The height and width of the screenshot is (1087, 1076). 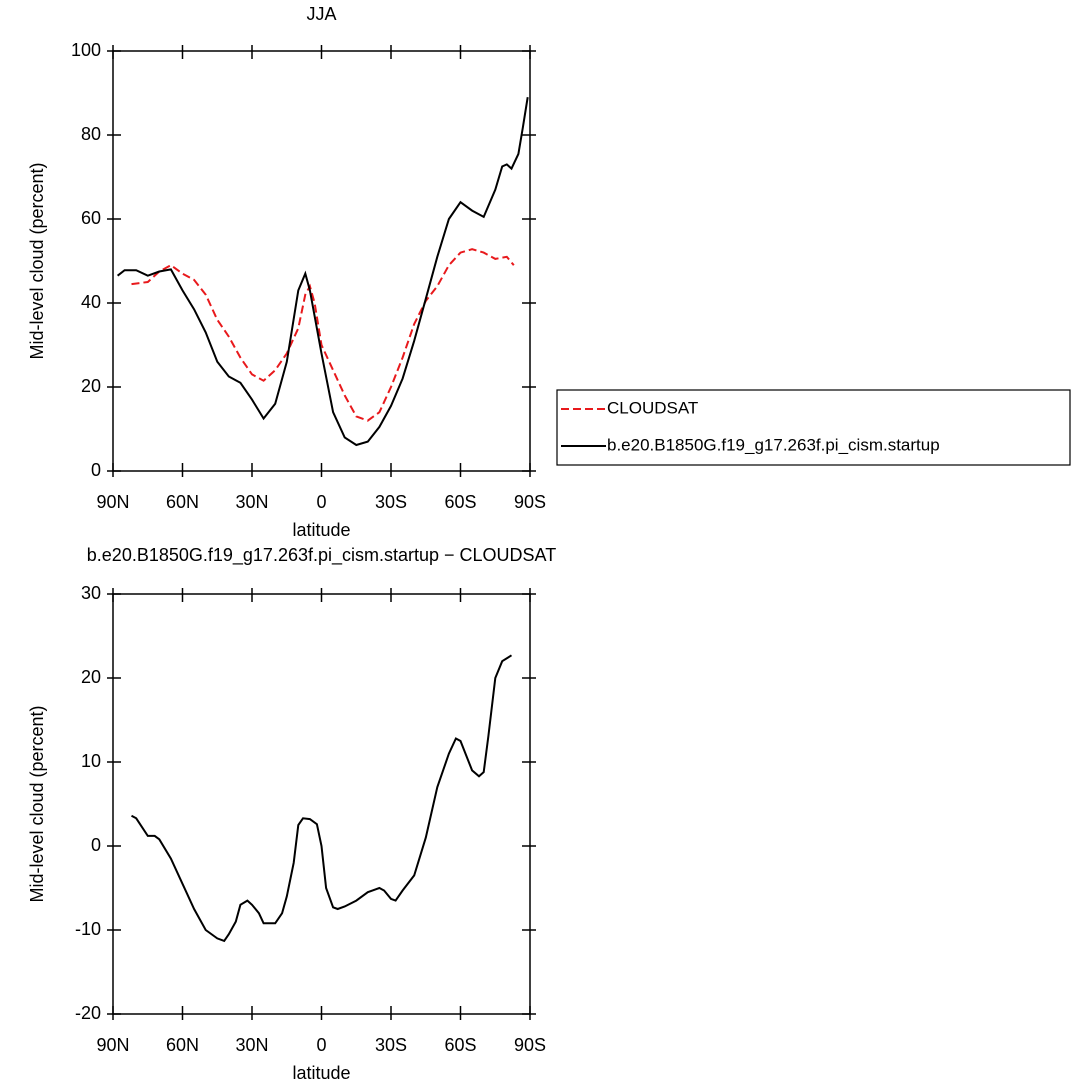 What do you see at coordinates (88, 1013) in the screenshot?
I see `y-tick-label: -20` at bounding box center [88, 1013].